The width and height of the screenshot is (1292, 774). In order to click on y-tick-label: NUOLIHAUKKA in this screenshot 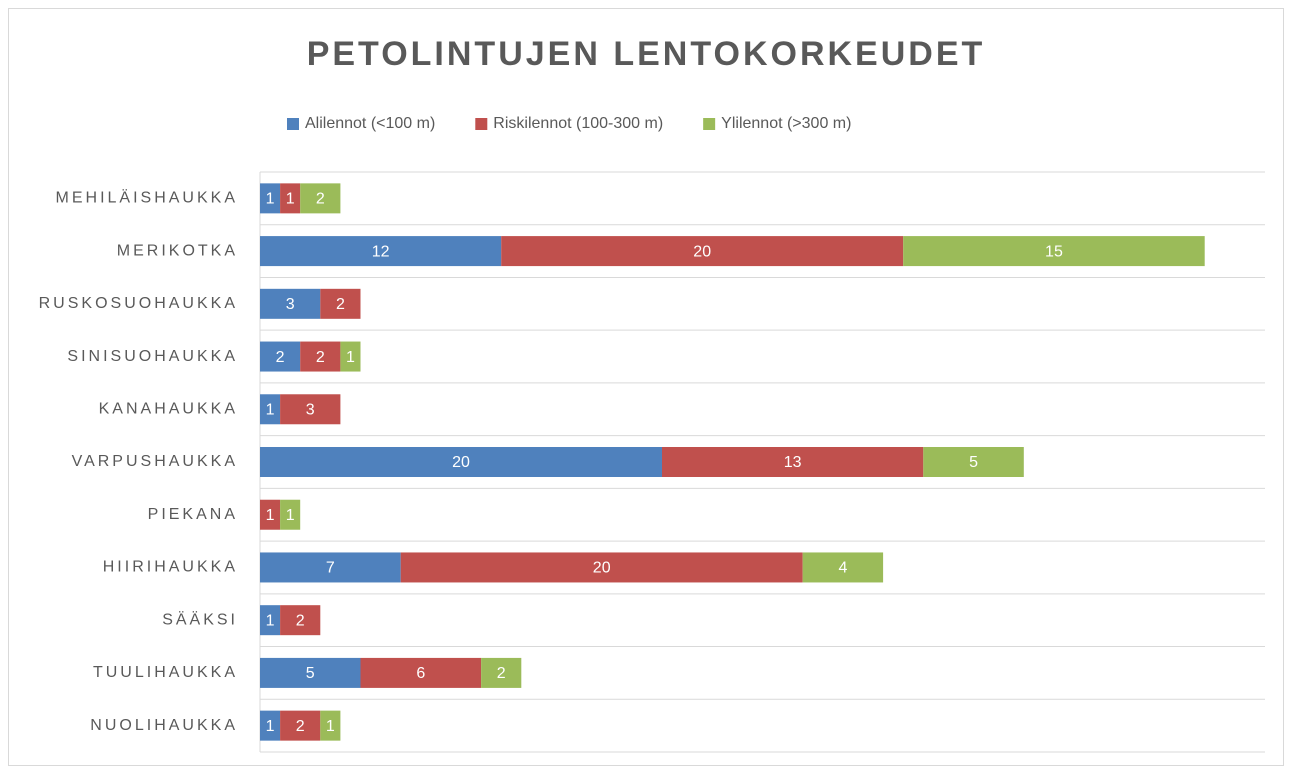, I will do `click(164, 725)`.